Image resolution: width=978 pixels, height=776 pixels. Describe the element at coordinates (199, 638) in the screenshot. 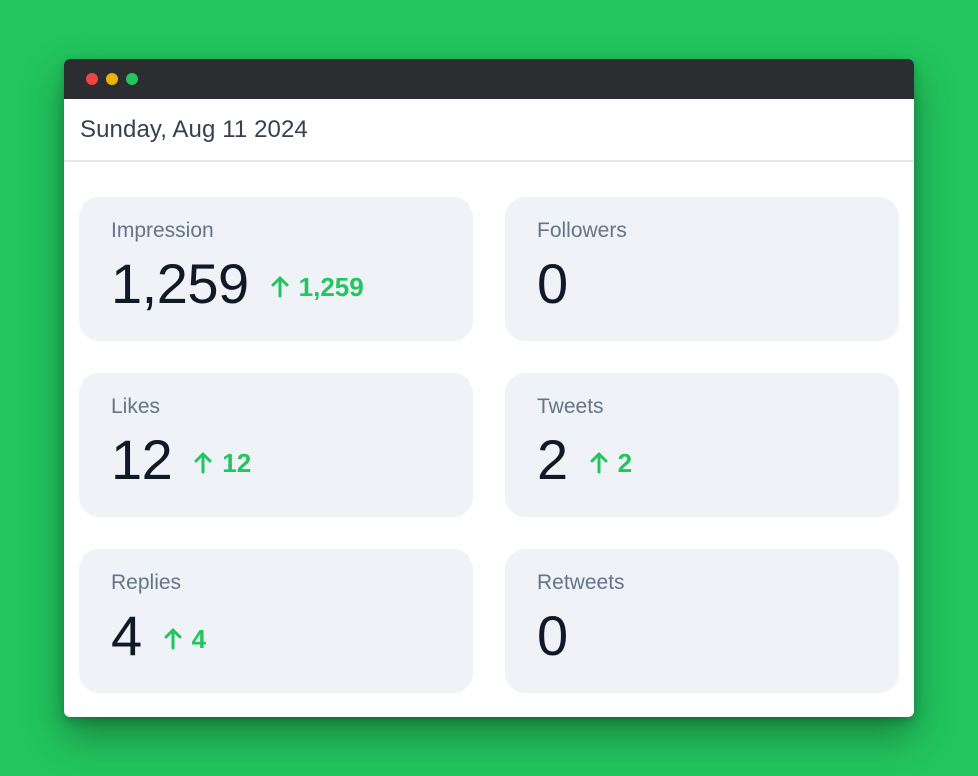

I see `stat-delta-value: 4` at that location.